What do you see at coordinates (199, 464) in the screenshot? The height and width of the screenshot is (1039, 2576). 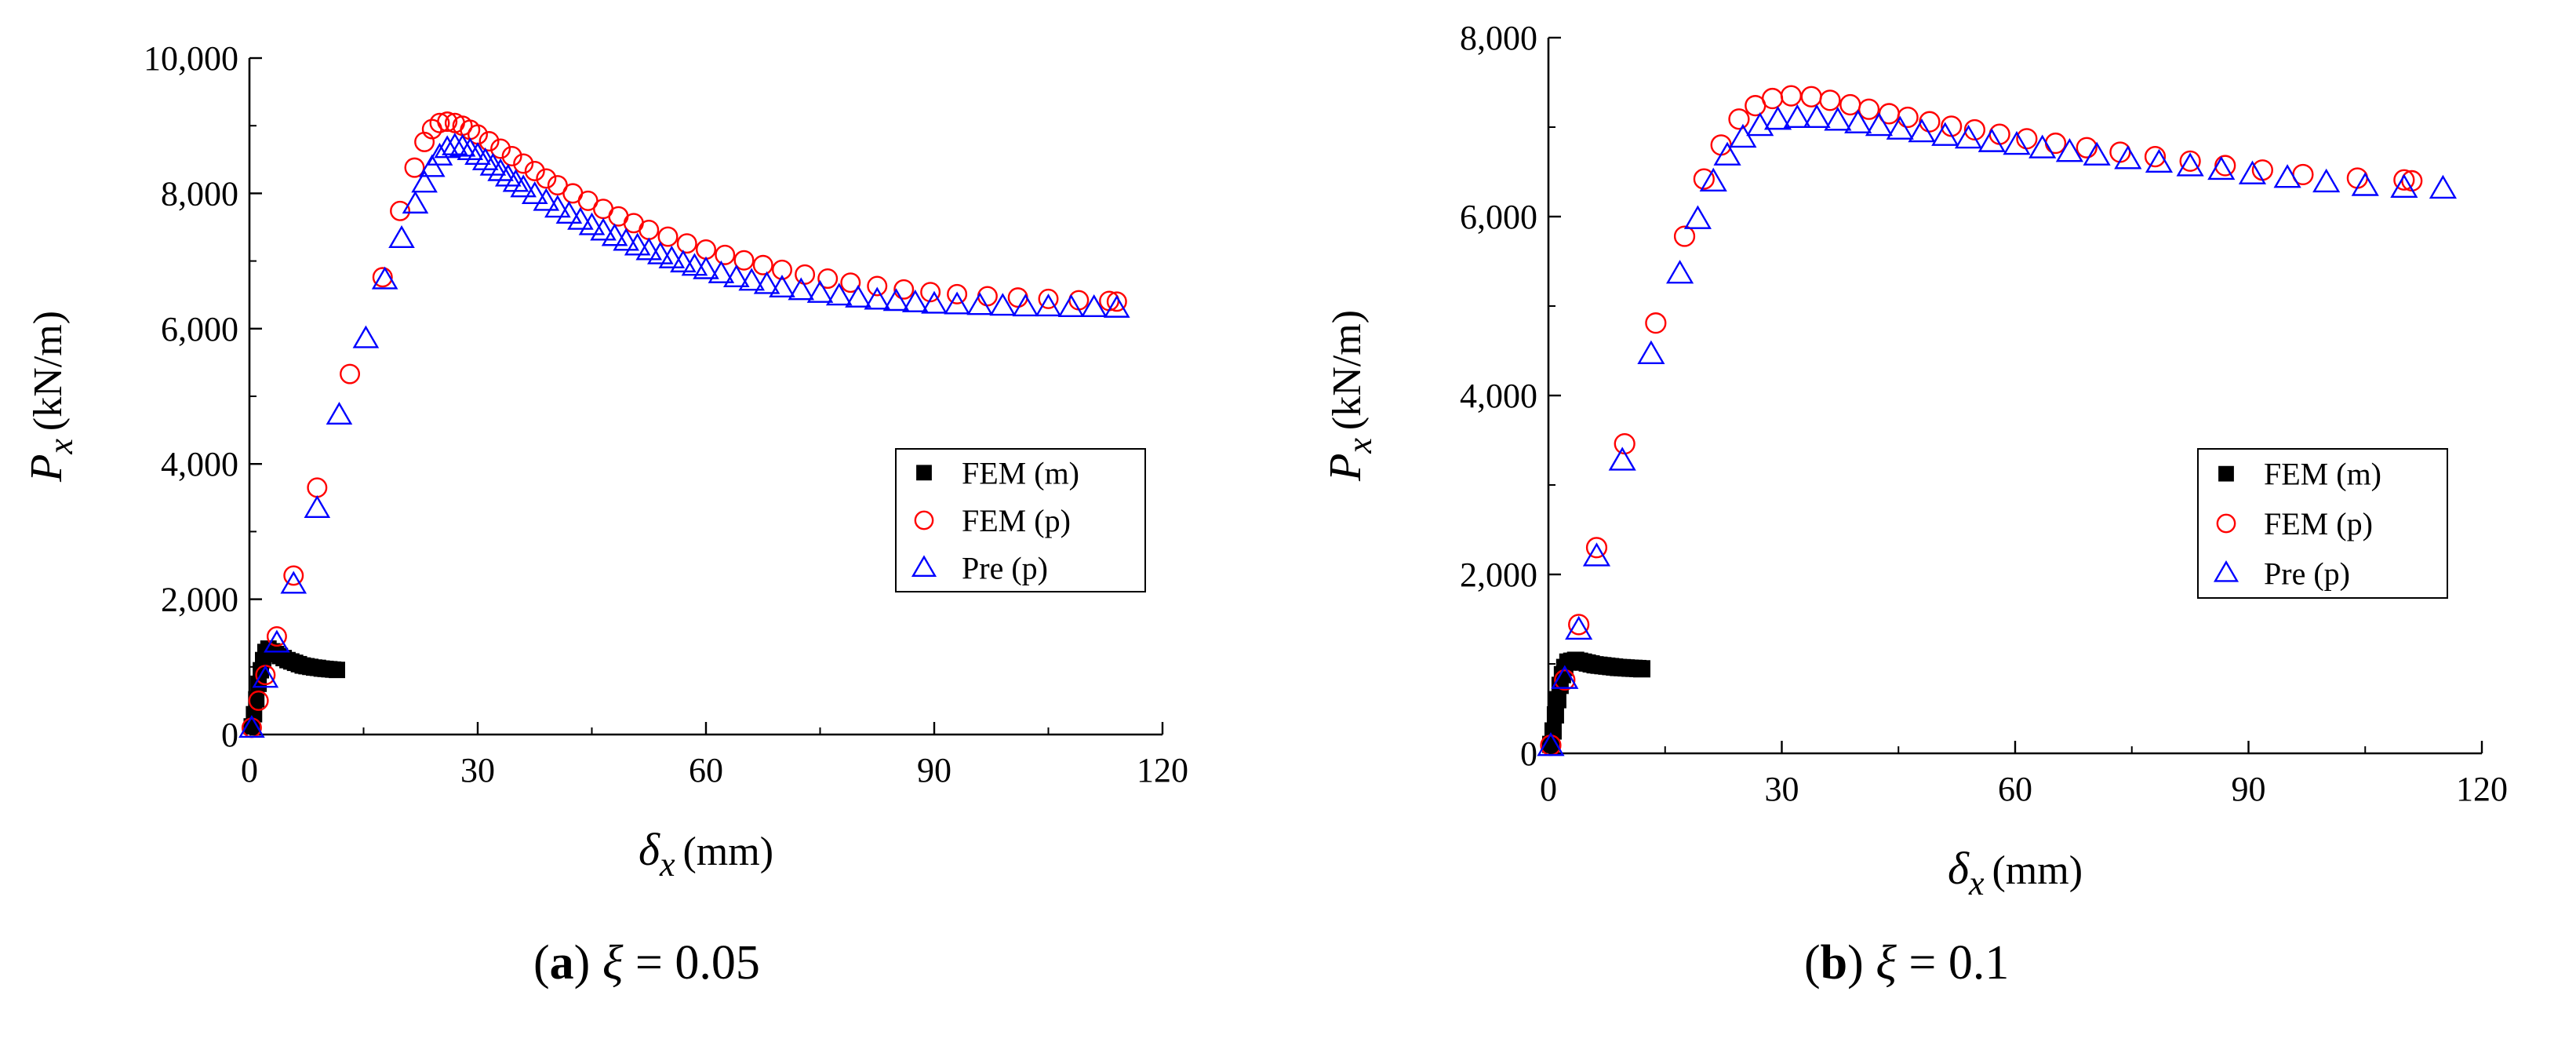 I see `y-tick-label-a-2: 4,000` at bounding box center [199, 464].